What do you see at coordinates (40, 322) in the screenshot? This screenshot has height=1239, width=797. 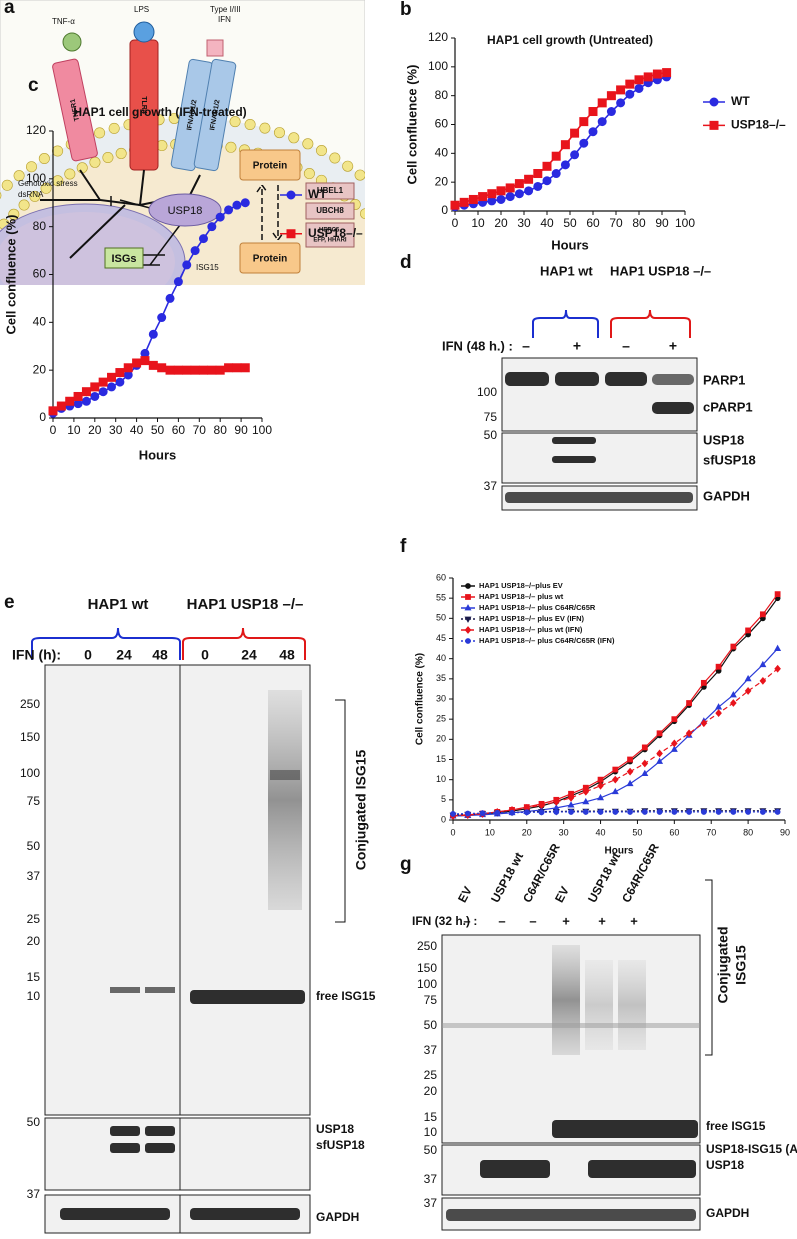 I see `y-tick-label: 40` at bounding box center [40, 322].